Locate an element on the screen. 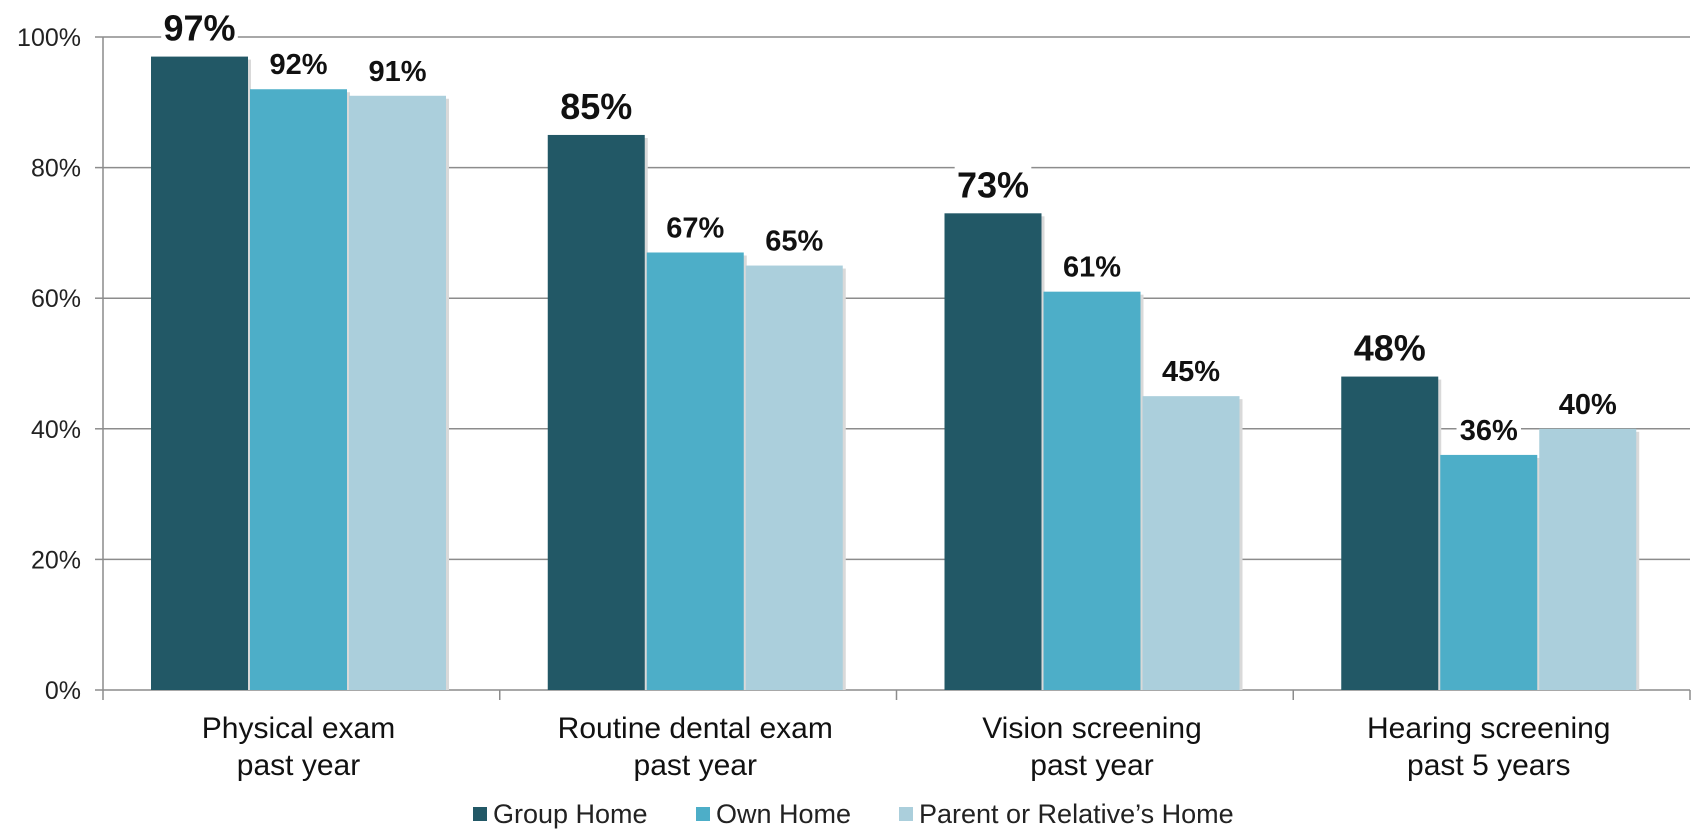 The width and height of the screenshot is (1694, 837). y-tick-label: 60% is located at coordinates (56, 299).